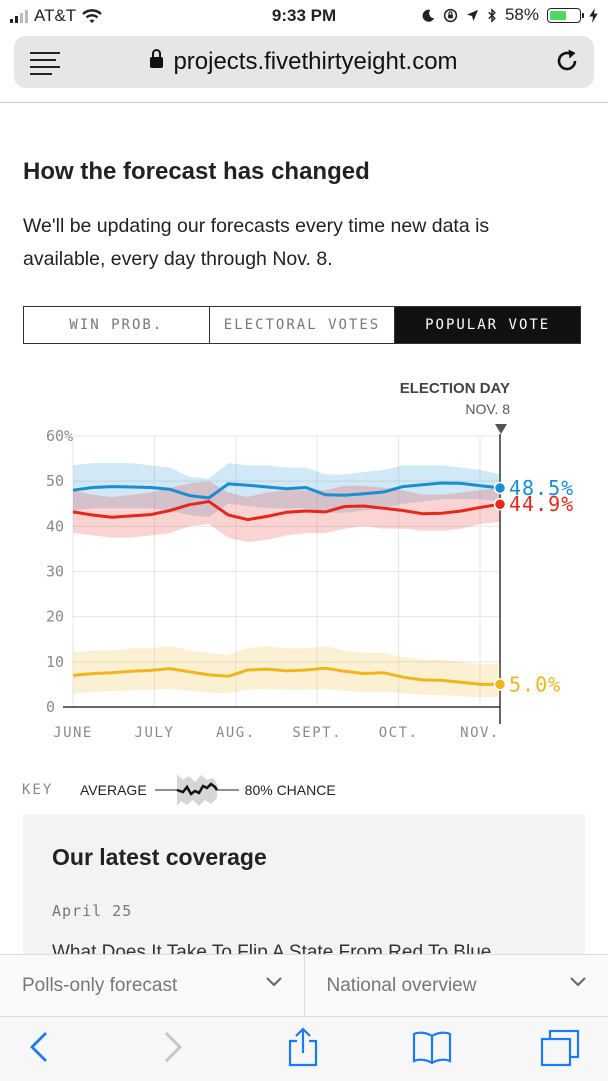  What do you see at coordinates (304, 16) in the screenshot?
I see `status-bar: AT&T 9:33 PM 58%` at bounding box center [304, 16].